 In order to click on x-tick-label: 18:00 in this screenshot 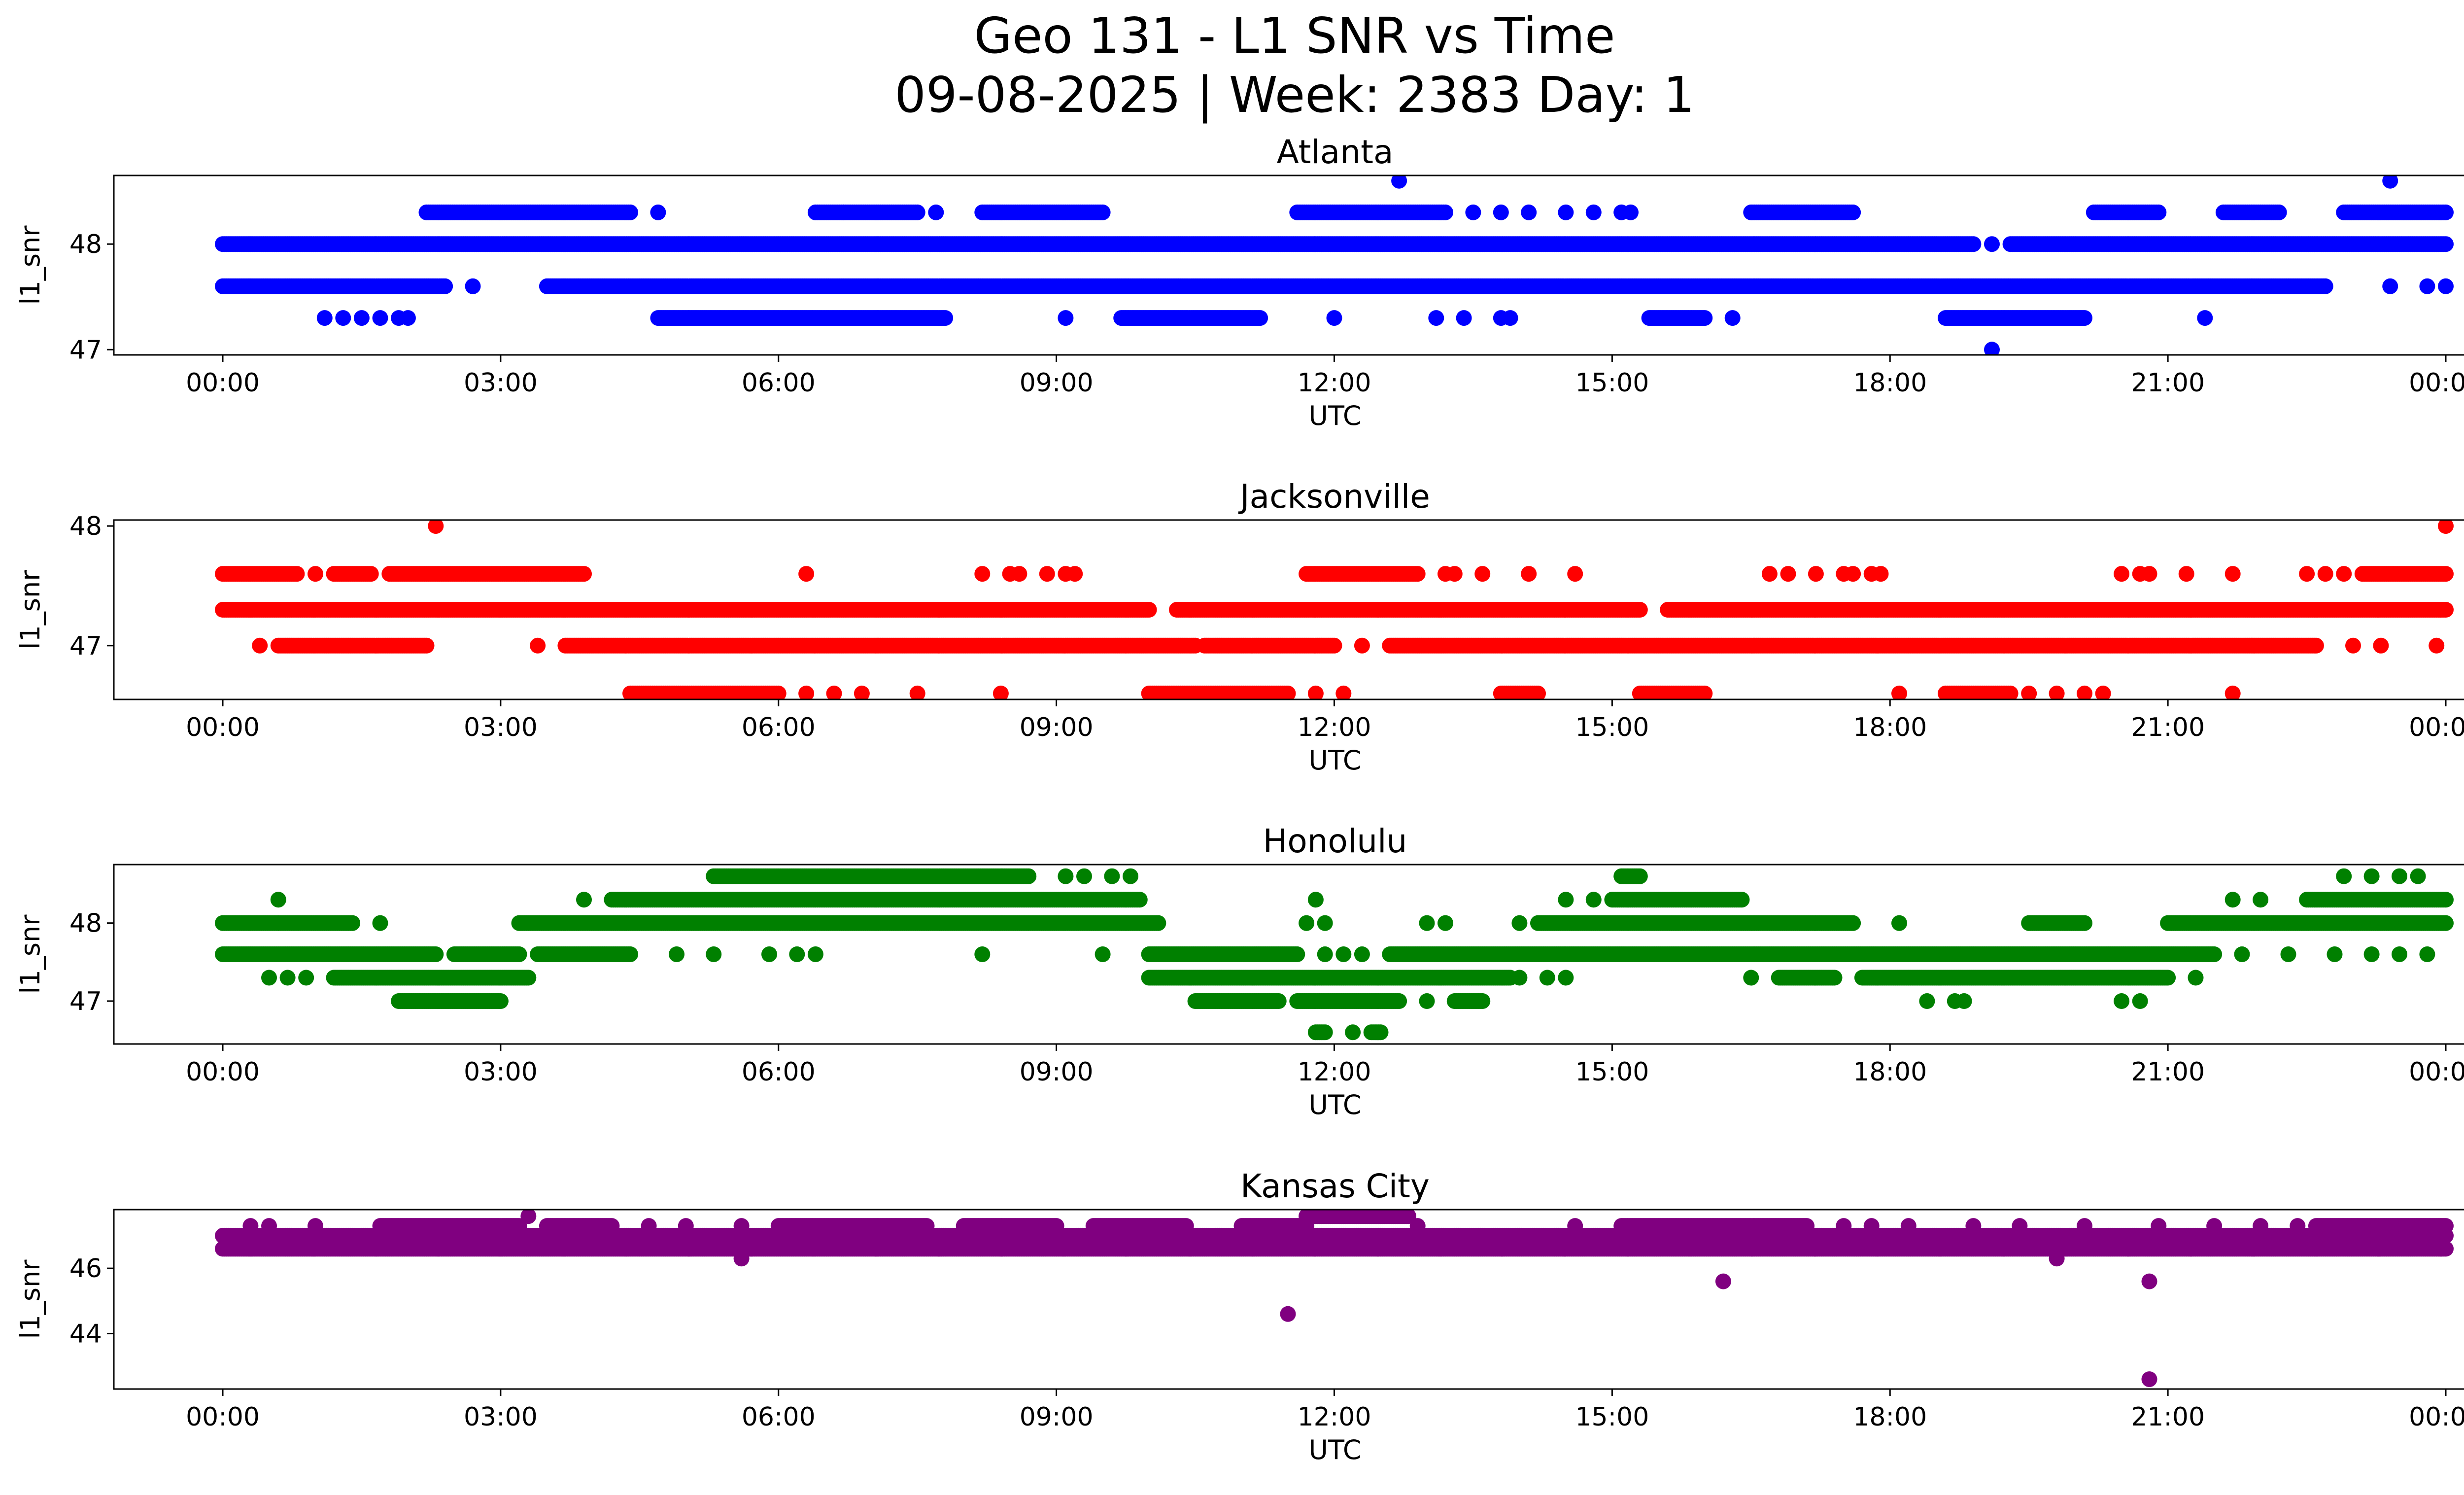, I will do `click(1890, 383)`.